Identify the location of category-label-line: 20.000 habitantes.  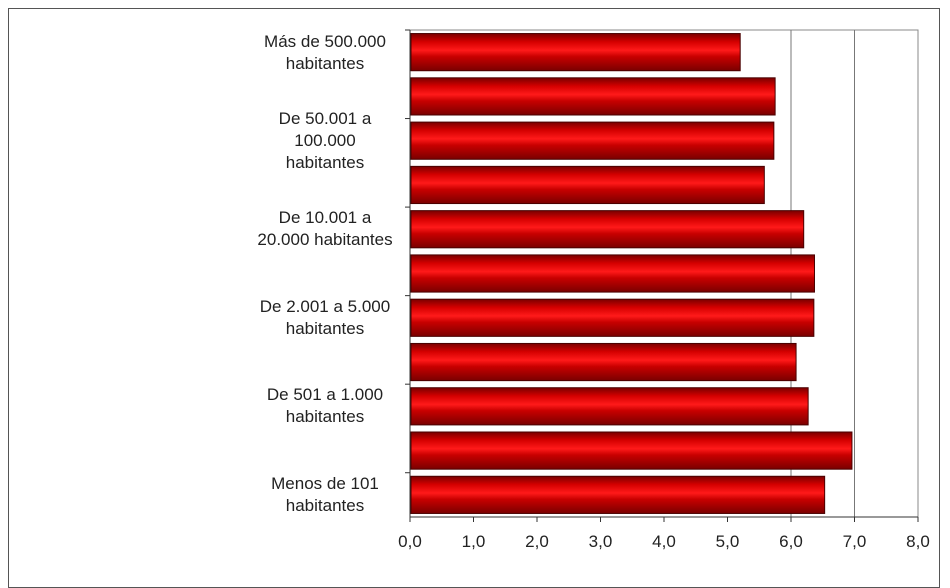
(324, 239).